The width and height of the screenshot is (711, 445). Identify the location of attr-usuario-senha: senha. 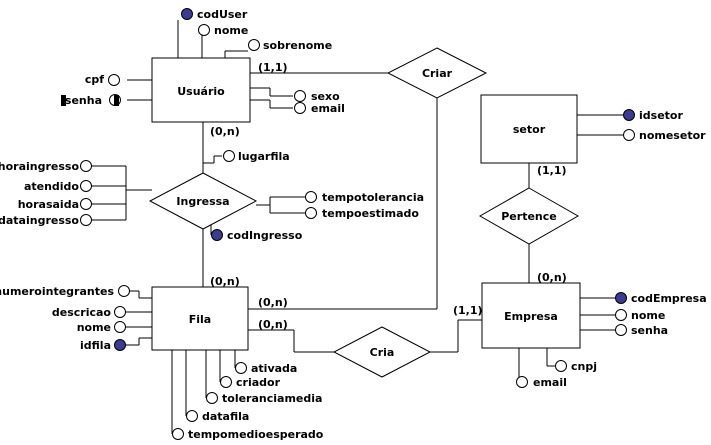
(83, 100).